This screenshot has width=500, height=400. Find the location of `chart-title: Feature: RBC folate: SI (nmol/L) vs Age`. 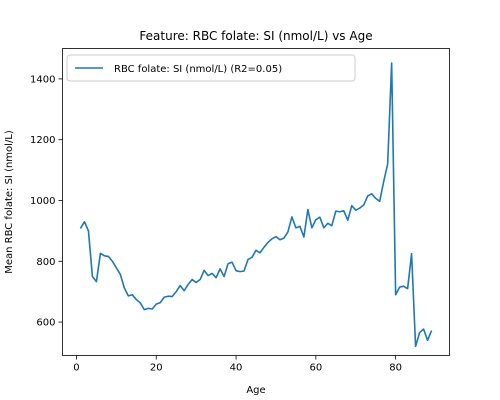

chart-title: Feature: RBC folate: SI (nmol/L) vs Age is located at coordinates (255, 36).